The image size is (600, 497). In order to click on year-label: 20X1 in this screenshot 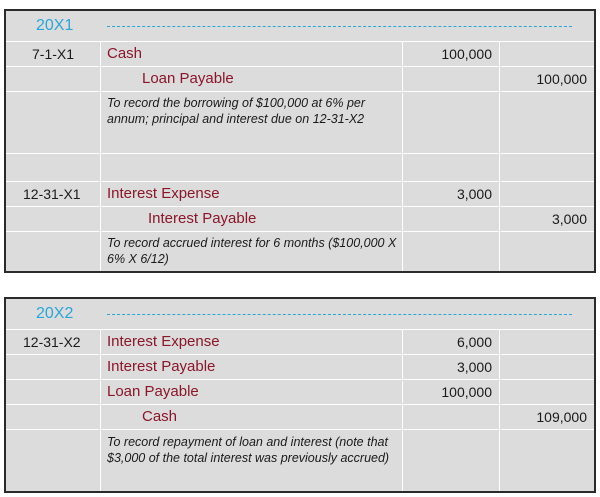, I will do `click(55, 25)`.